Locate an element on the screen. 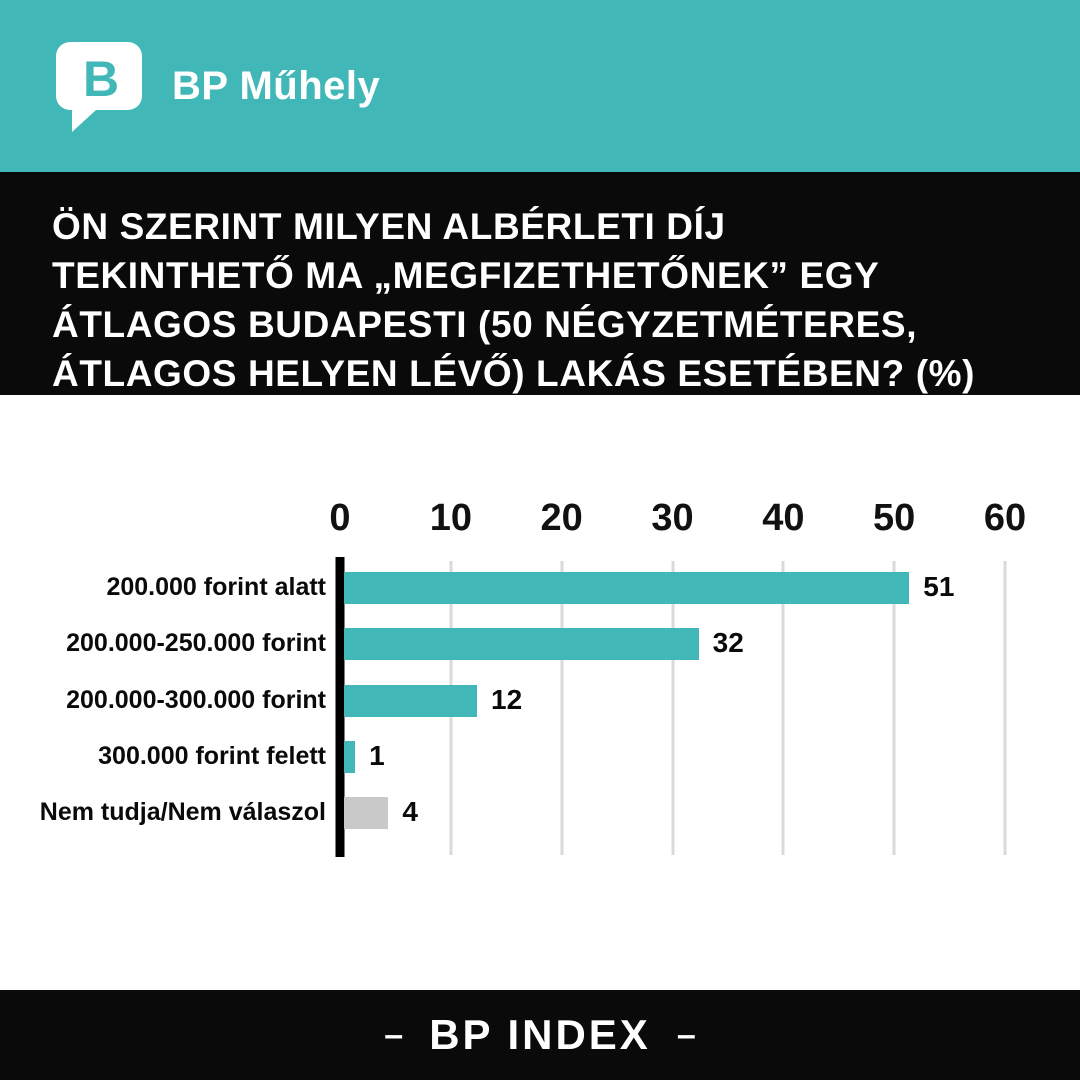 This screenshot has height=1080, width=1080. category-label: 200.000 forint alatt is located at coordinates (216, 587).